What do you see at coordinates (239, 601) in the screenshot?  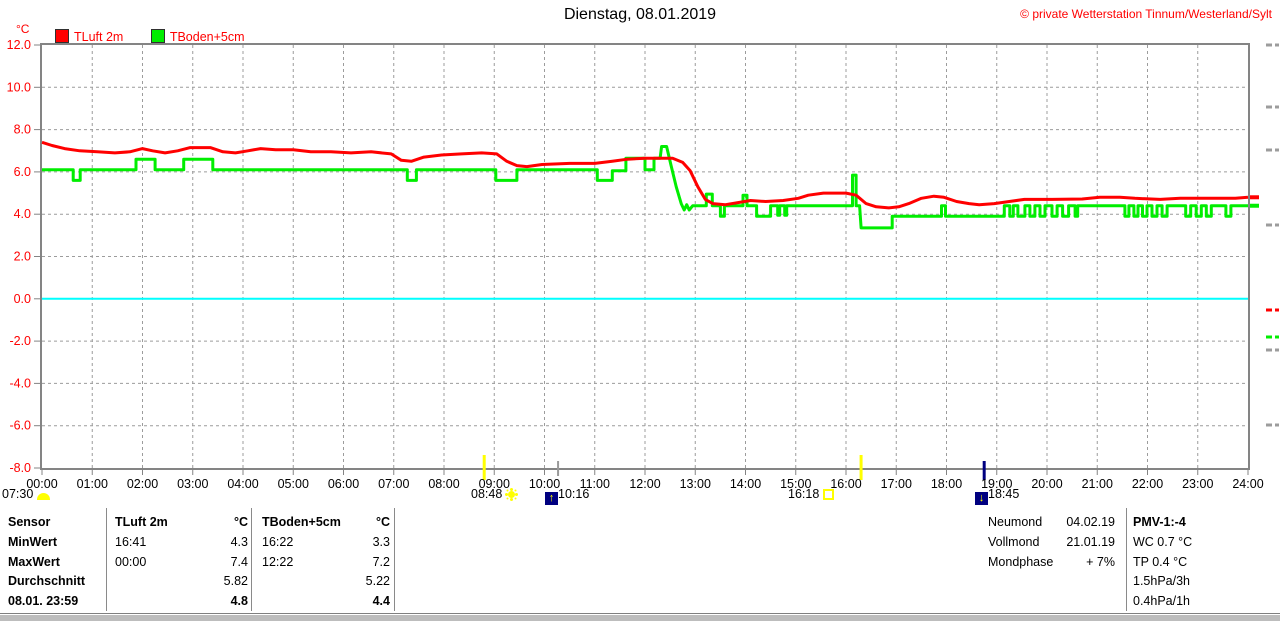 I see `tluft-last-value: 4.8` at bounding box center [239, 601].